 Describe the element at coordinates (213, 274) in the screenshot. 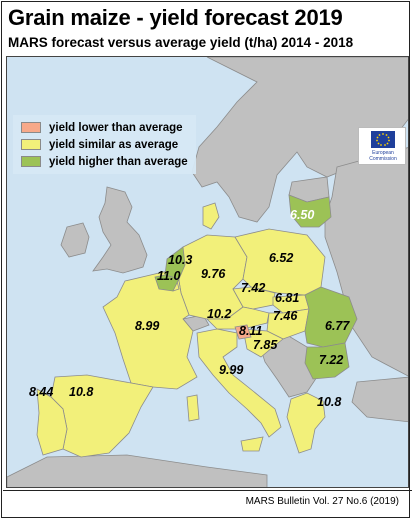

I see `value-germany: 9.76` at that location.